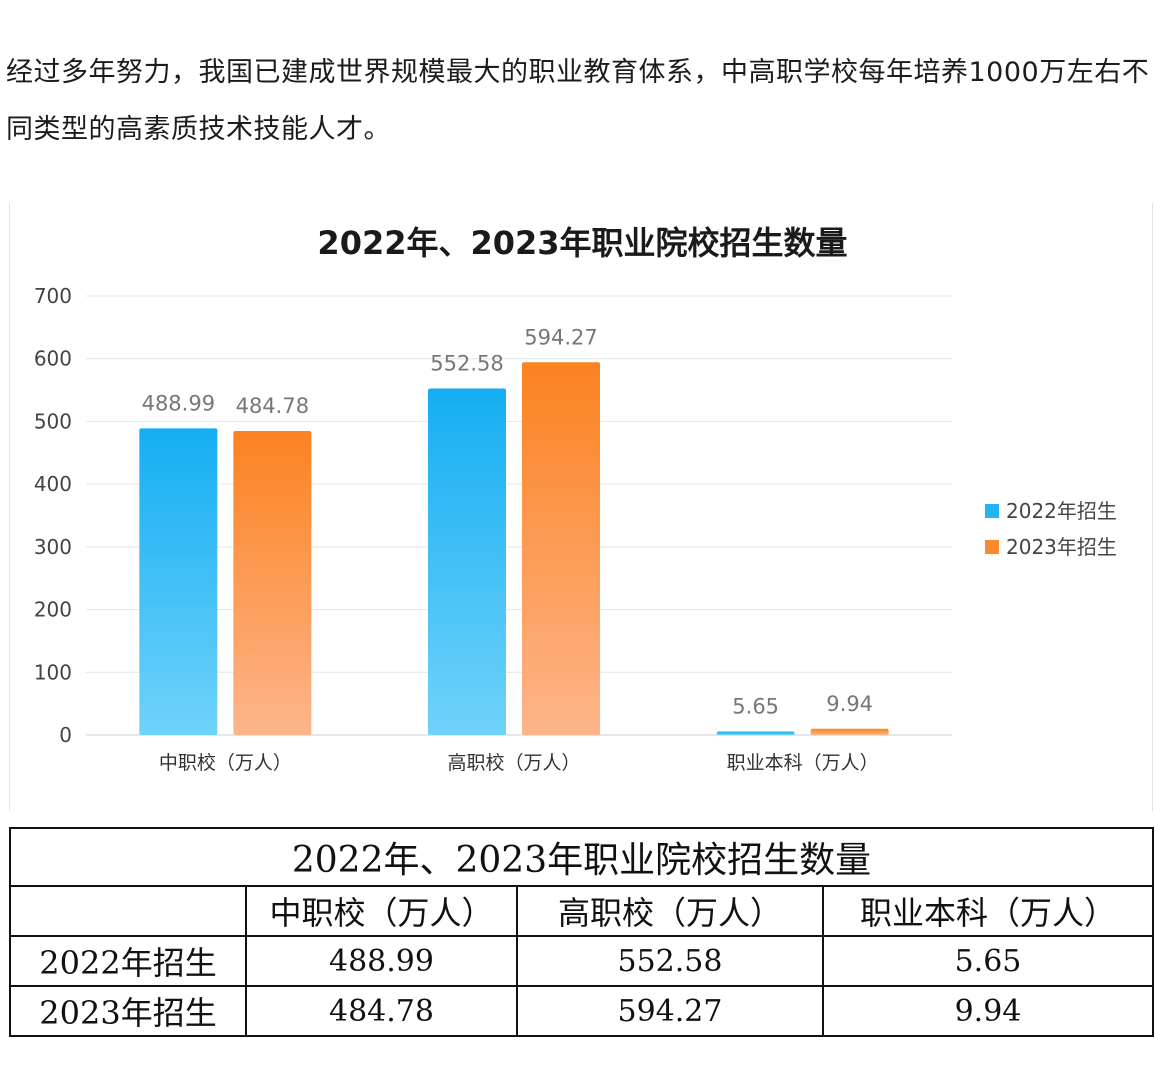 The height and width of the screenshot is (1067, 1155). Describe the element at coordinates (988, 1011) in the screenshot. I see `table-cell: 9.94` at that location.